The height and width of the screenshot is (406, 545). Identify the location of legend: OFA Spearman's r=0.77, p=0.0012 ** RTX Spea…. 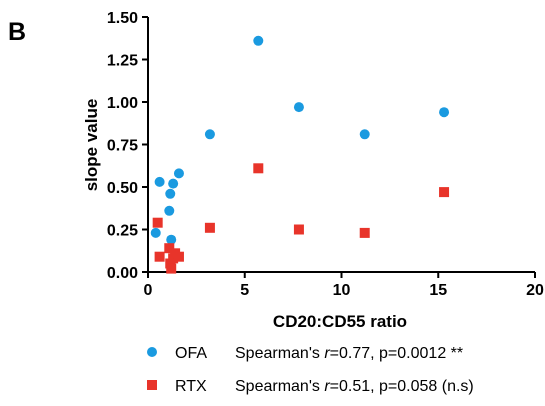
(310, 370).